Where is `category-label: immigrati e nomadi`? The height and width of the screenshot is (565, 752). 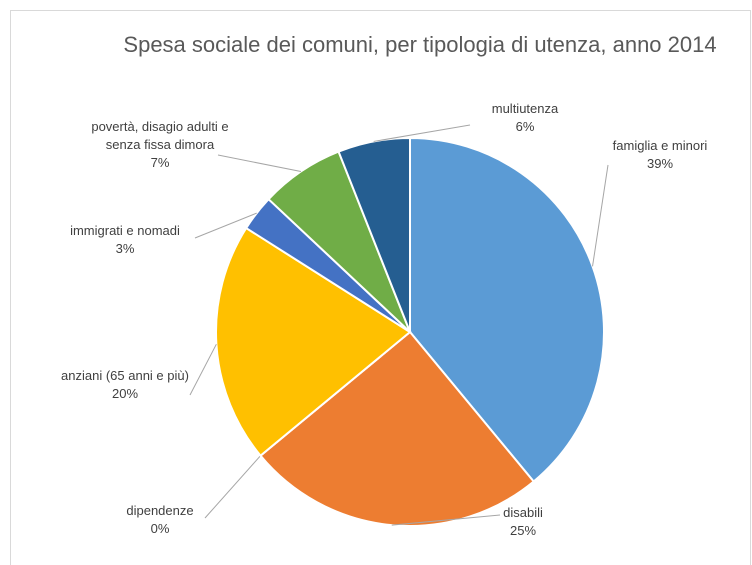
category-label: immigrati e nomadi is located at coordinates (125, 230).